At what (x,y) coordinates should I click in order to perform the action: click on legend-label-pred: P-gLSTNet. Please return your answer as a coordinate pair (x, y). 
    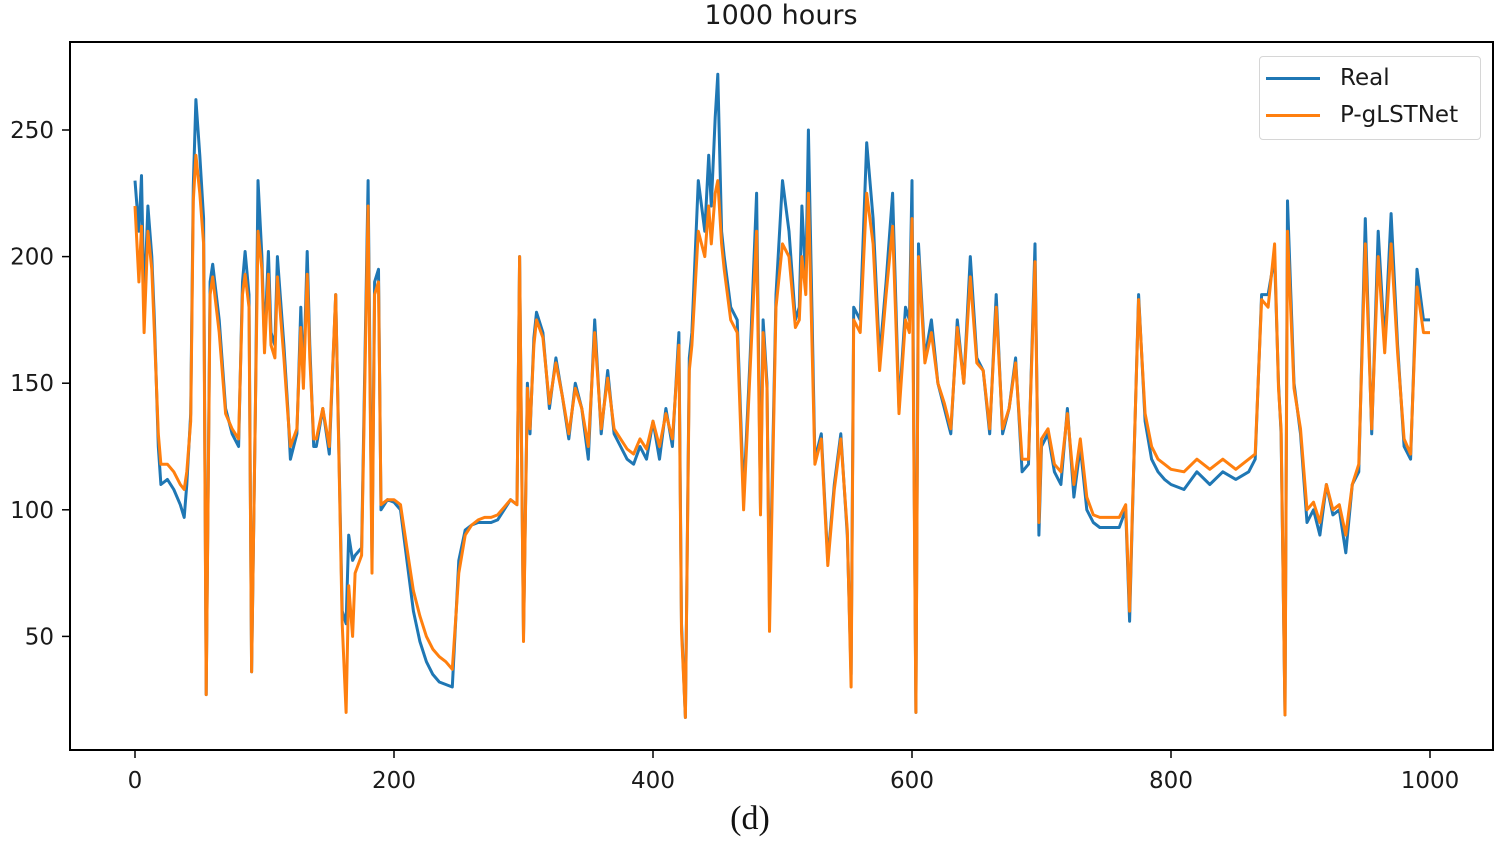
    Looking at the image, I should click on (1399, 115).